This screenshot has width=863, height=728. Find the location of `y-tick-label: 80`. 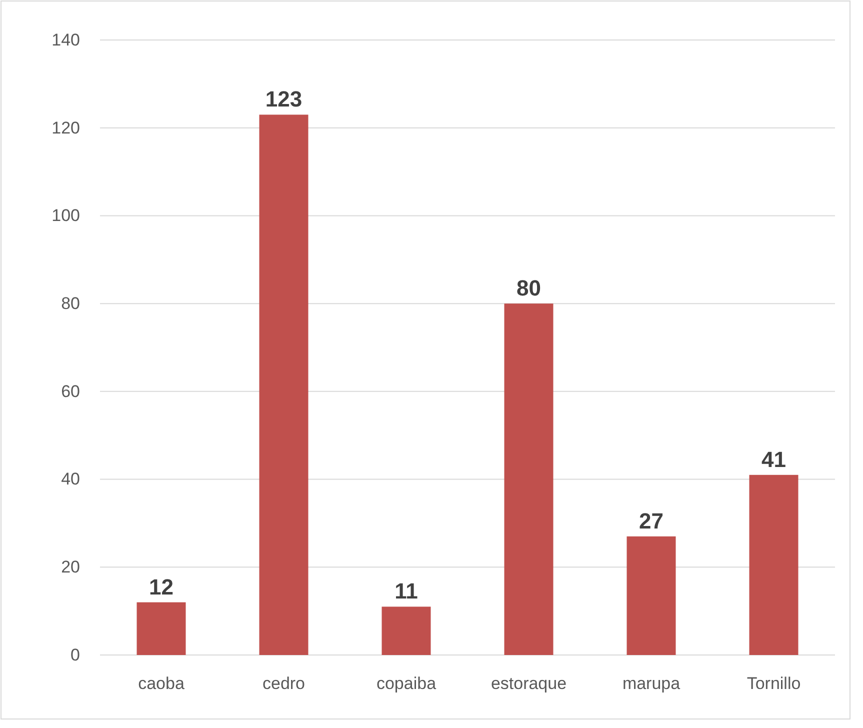

y-tick-label: 80 is located at coordinates (70, 304).